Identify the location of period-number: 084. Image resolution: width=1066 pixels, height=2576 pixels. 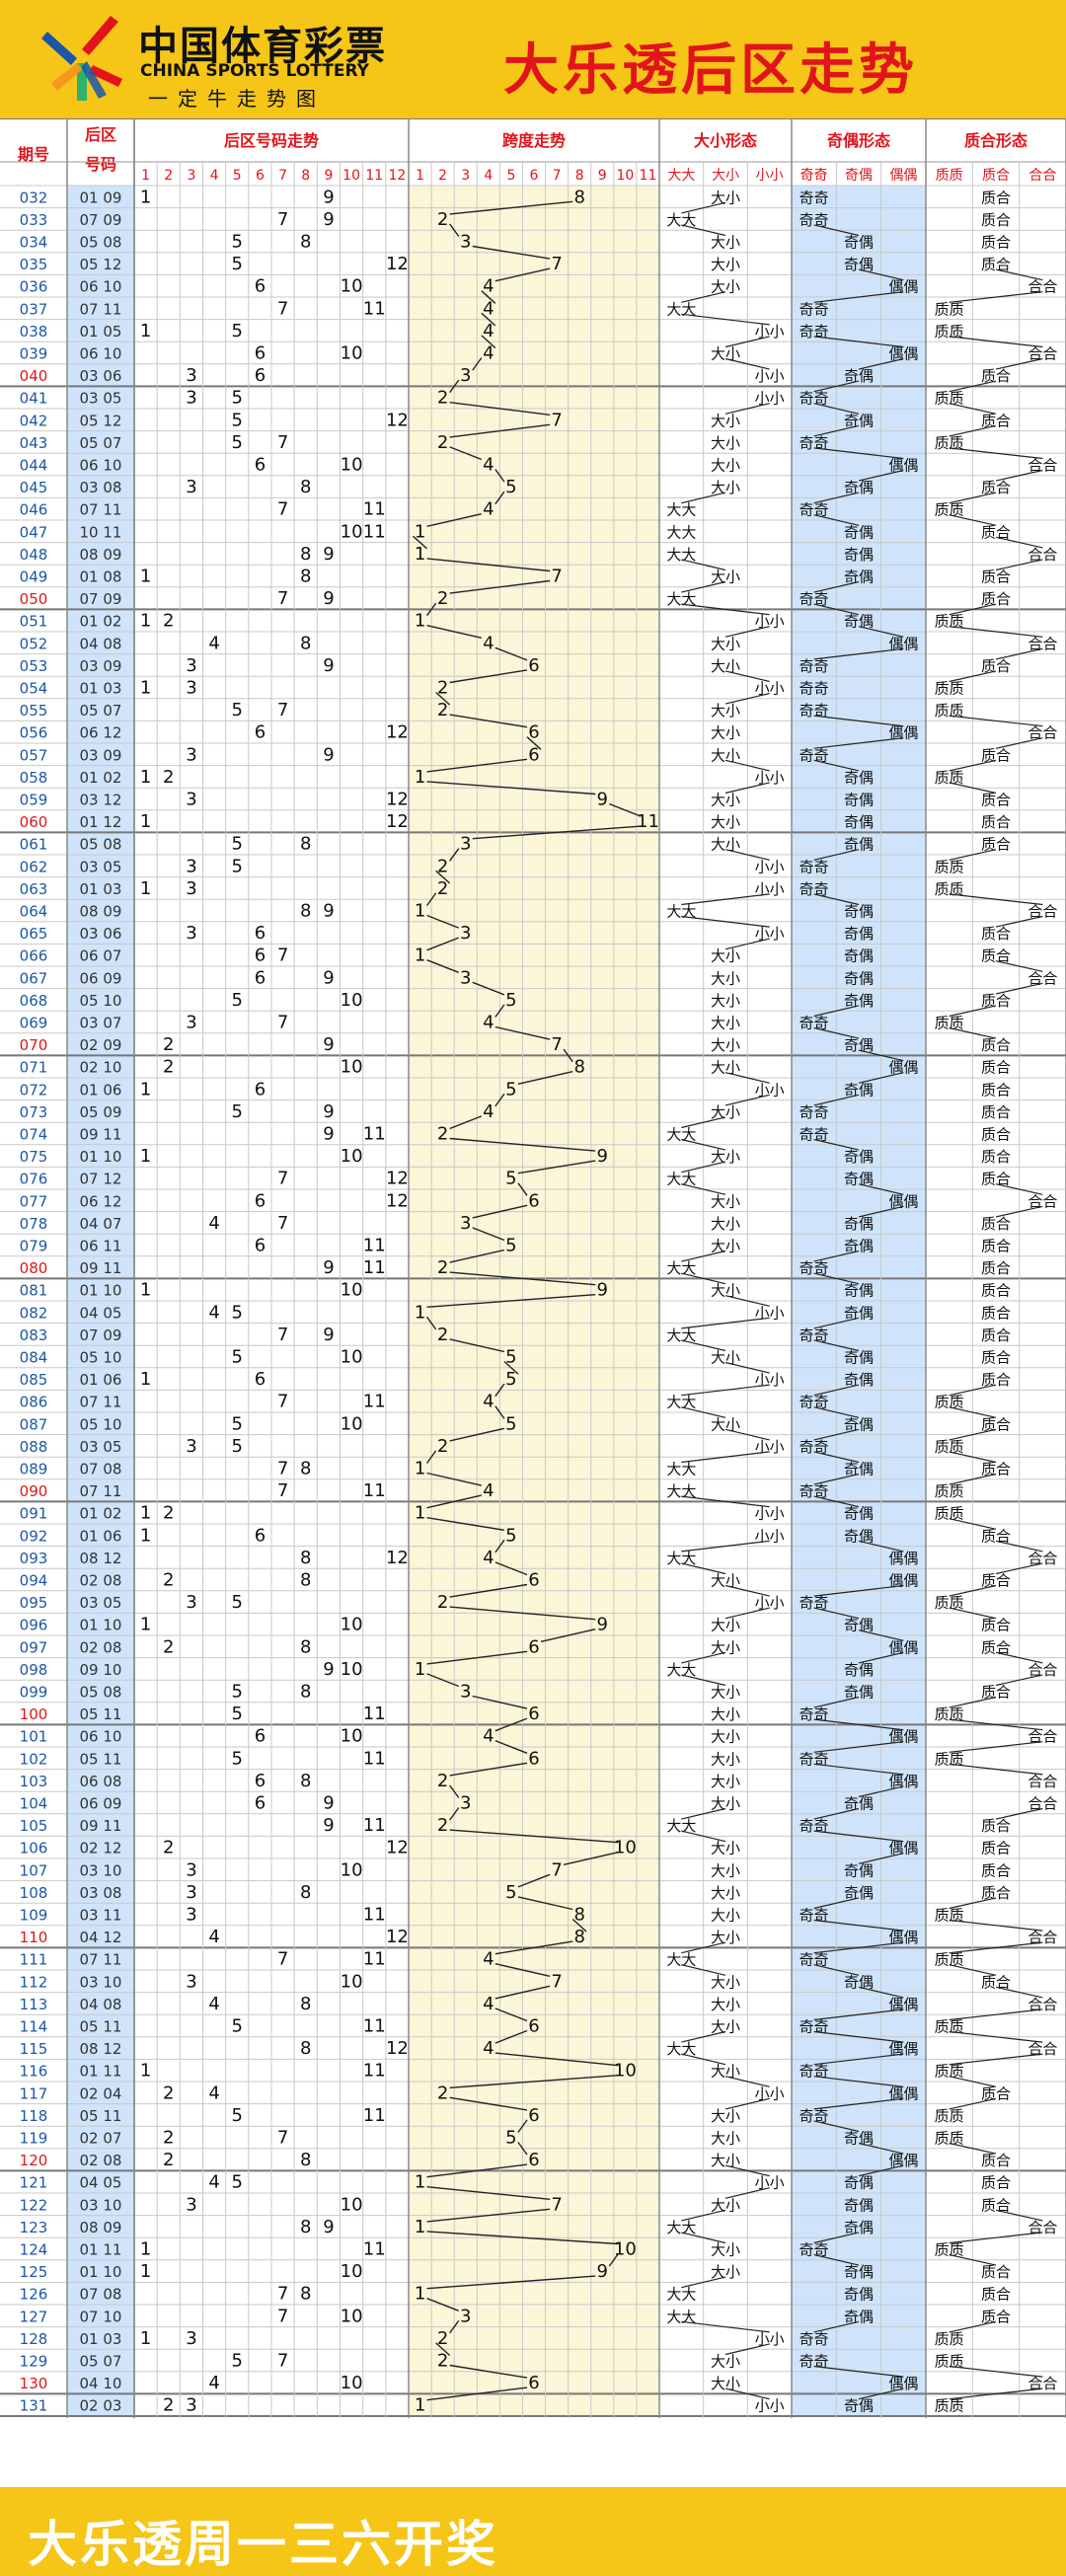
(34, 1358).